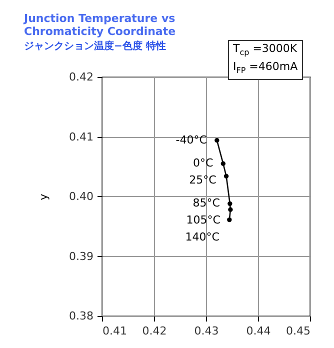 The image size is (334, 348). What do you see at coordinates (154, 331) in the screenshot?
I see `x-tick-label: 0.42` at bounding box center [154, 331].